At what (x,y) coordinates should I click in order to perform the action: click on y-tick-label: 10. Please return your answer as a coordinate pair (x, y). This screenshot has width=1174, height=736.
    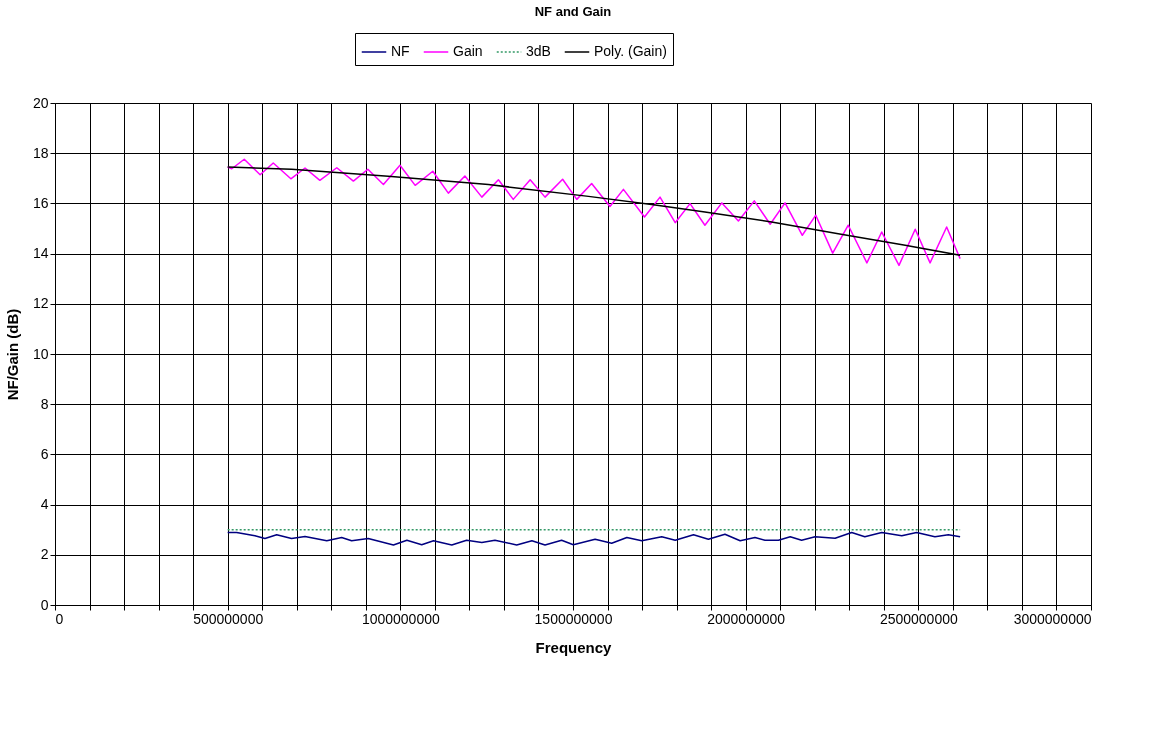
    Looking at the image, I should click on (40, 353).